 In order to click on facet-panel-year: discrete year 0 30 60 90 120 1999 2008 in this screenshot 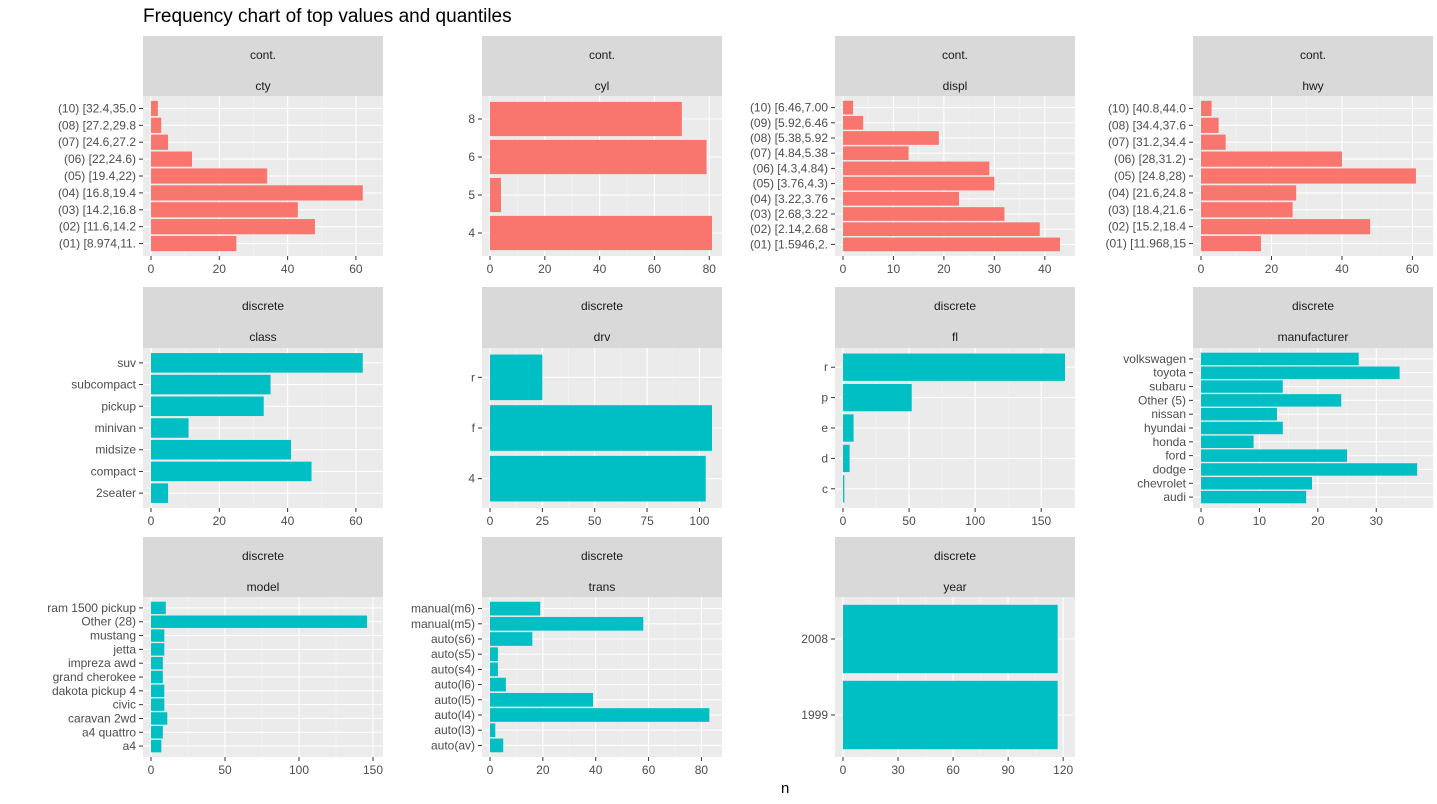, I will do `click(938, 657)`.